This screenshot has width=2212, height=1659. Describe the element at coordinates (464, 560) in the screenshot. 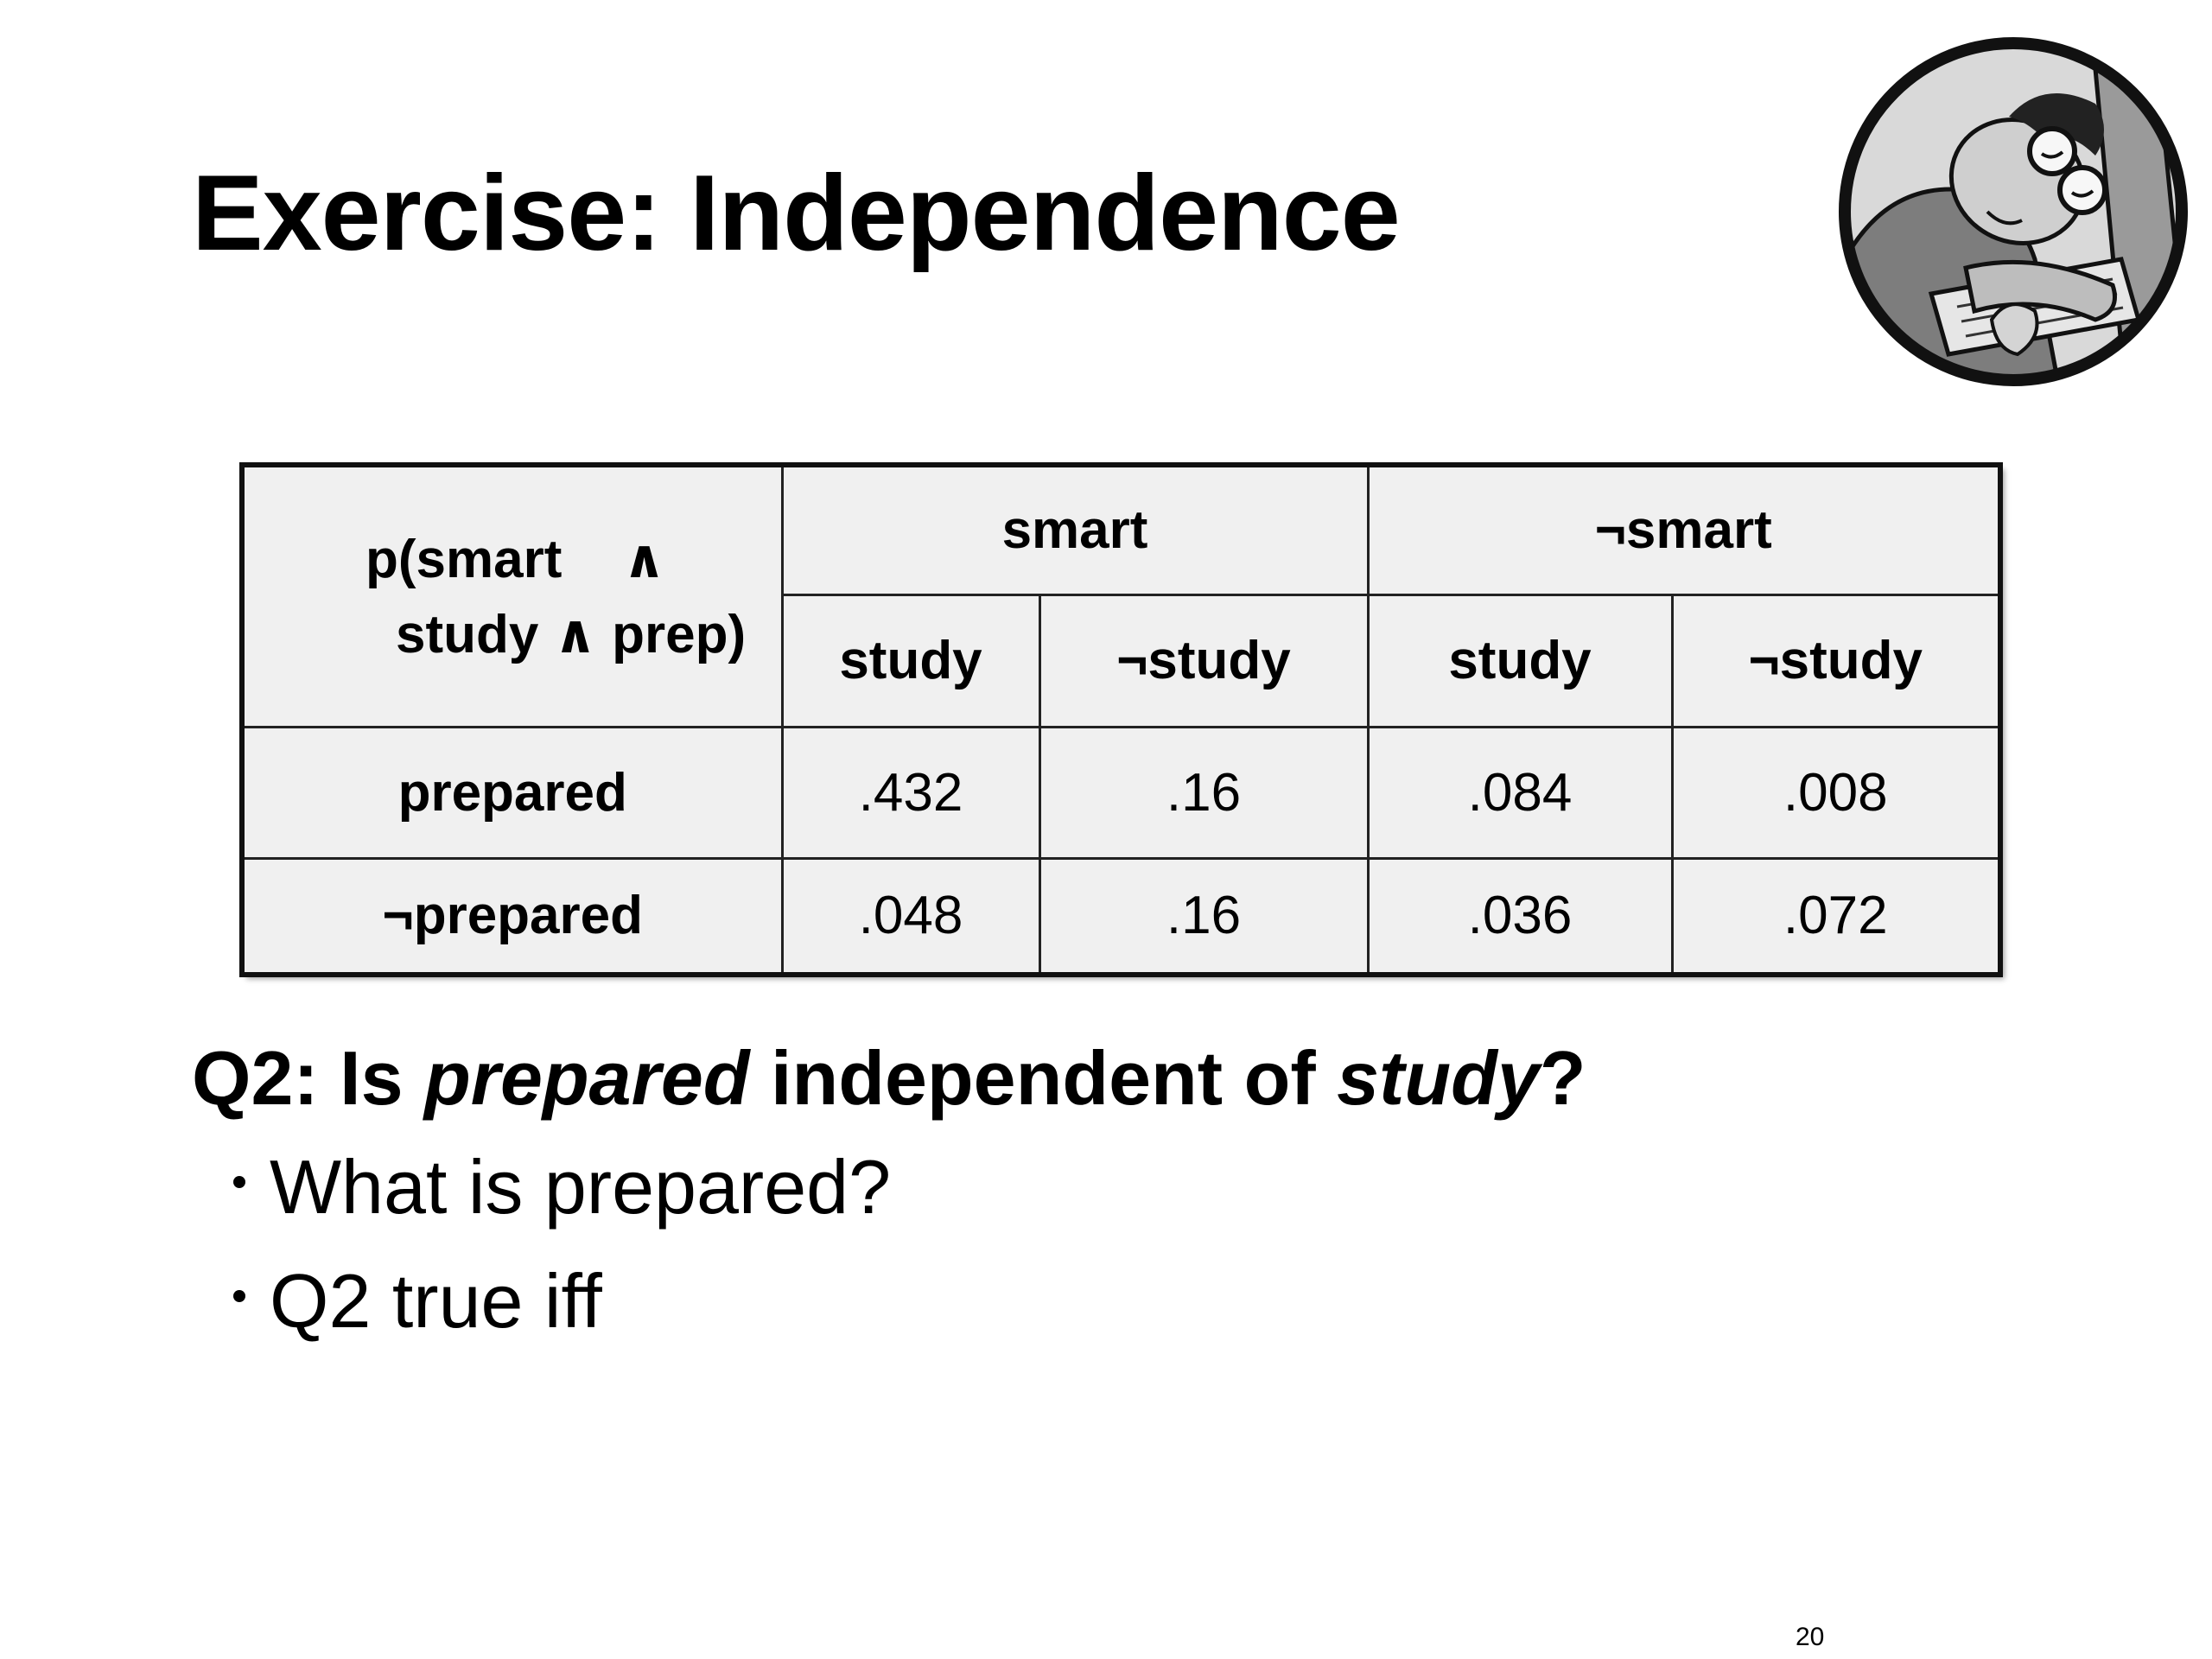

I see `corner-header-text: p(smart` at that location.